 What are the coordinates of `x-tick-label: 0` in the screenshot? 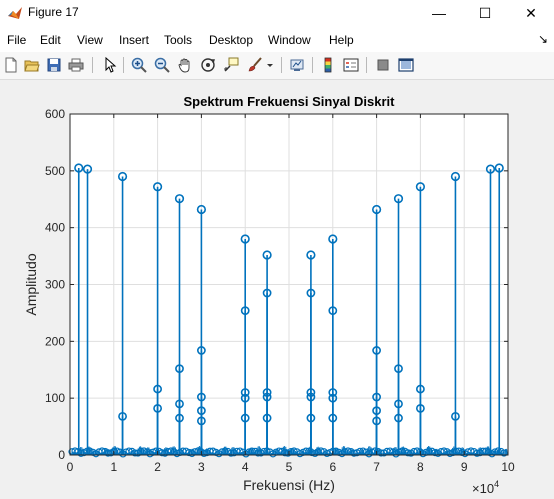 It's located at (70, 467).